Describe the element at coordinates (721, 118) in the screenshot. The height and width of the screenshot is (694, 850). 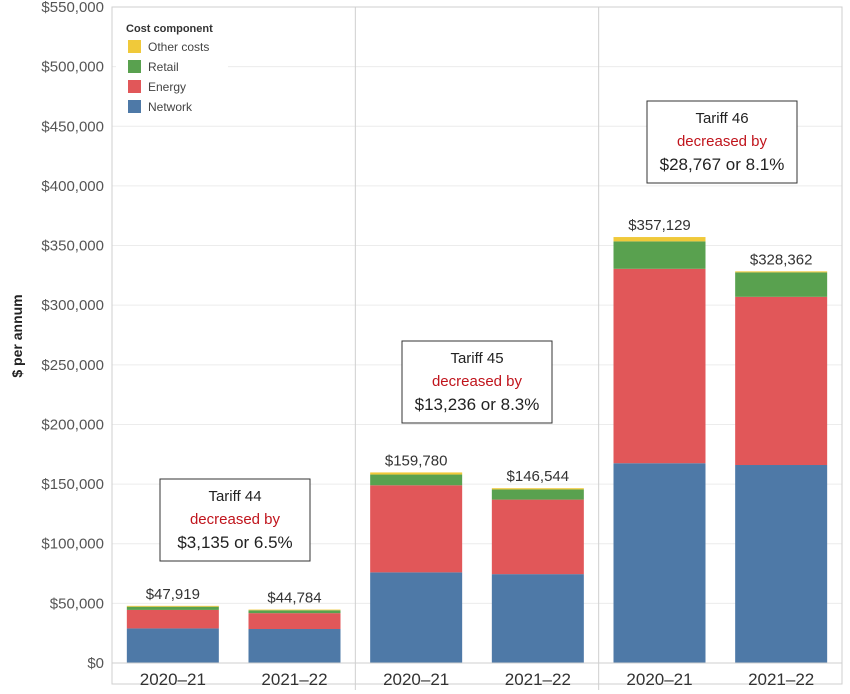
I see `annotation-tariff: Tariff 46` at that location.